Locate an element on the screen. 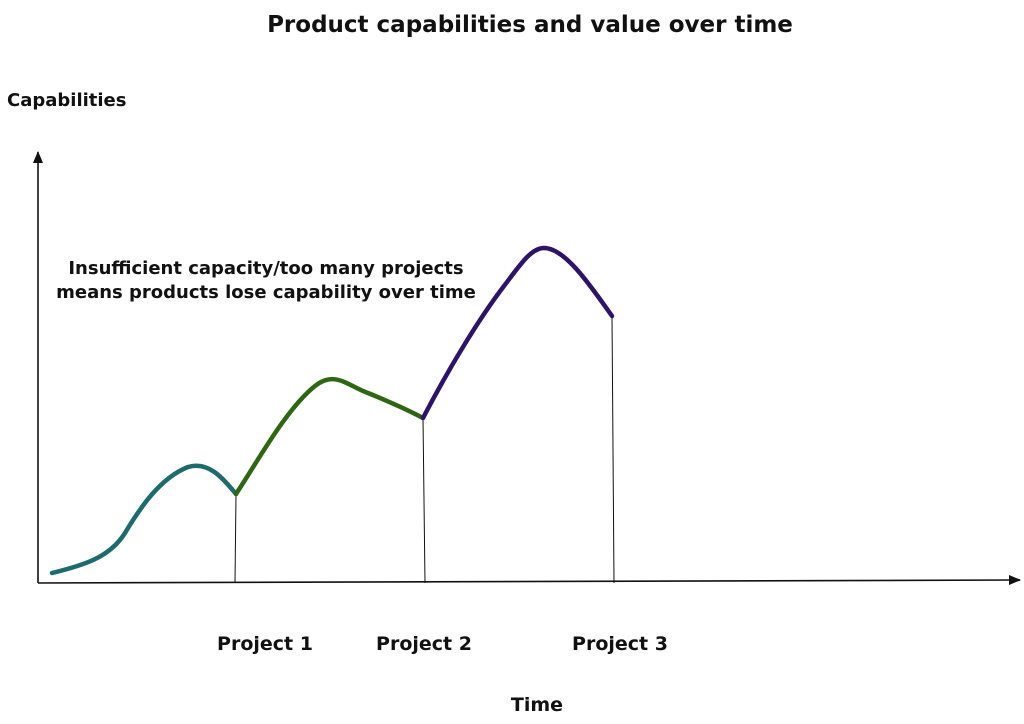 This screenshot has height=724, width=1024. project-3-divider is located at coordinates (613, 449).